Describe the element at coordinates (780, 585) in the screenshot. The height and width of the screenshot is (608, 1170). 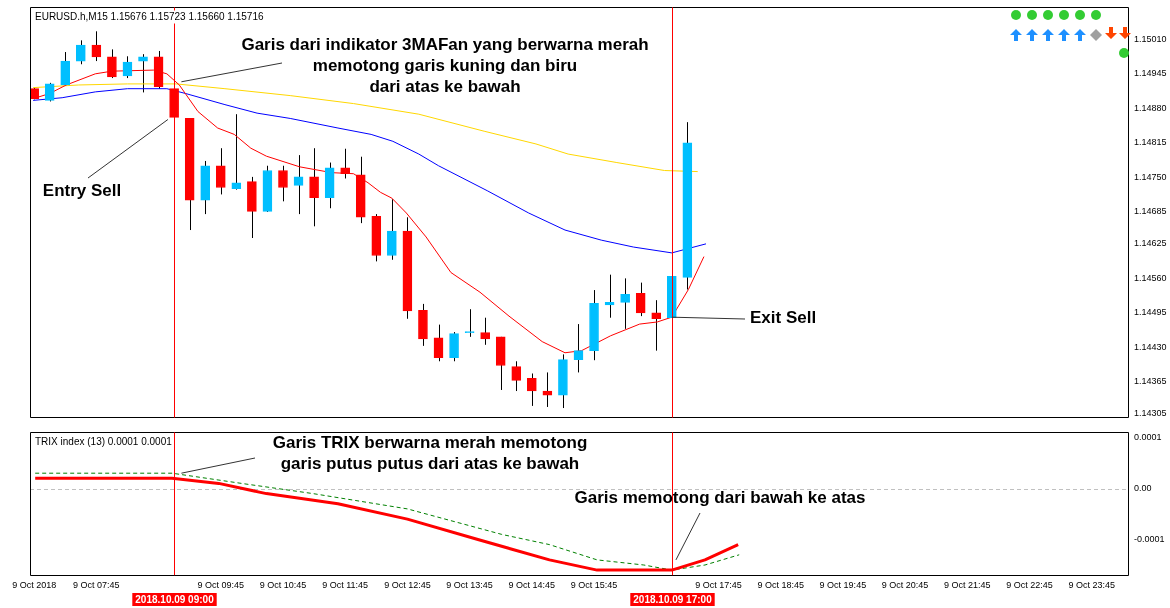
I see `x-tick-label: 9 Oct 18:45` at that location.